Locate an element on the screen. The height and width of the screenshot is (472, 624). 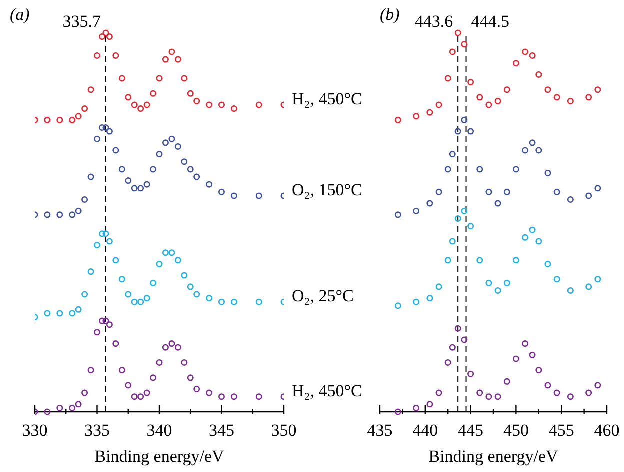
x-tick-label: 450 is located at coordinates (516, 430).